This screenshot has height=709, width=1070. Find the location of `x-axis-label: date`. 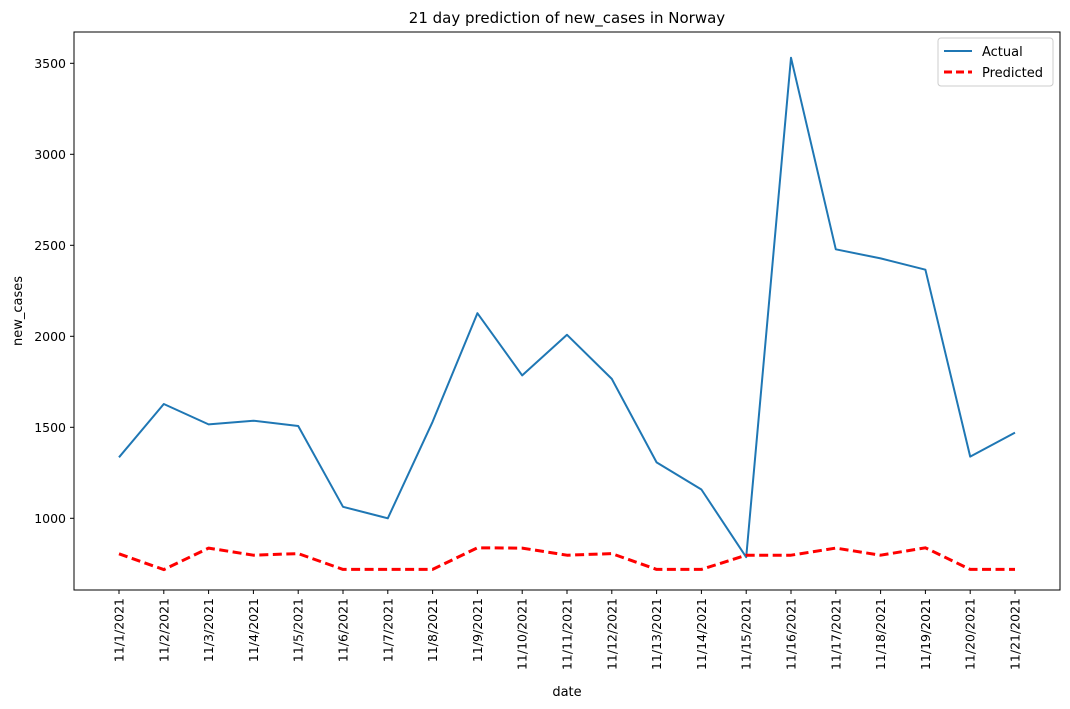

x-axis-label: date is located at coordinates (566, 692).